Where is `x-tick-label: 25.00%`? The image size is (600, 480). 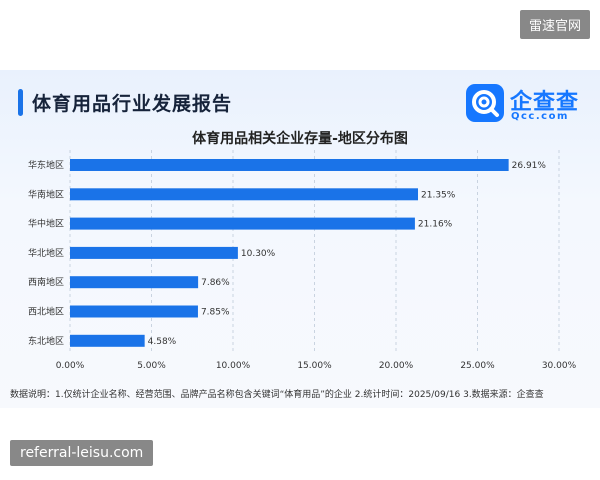 x-tick-label: 25.00% is located at coordinates (477, 366).